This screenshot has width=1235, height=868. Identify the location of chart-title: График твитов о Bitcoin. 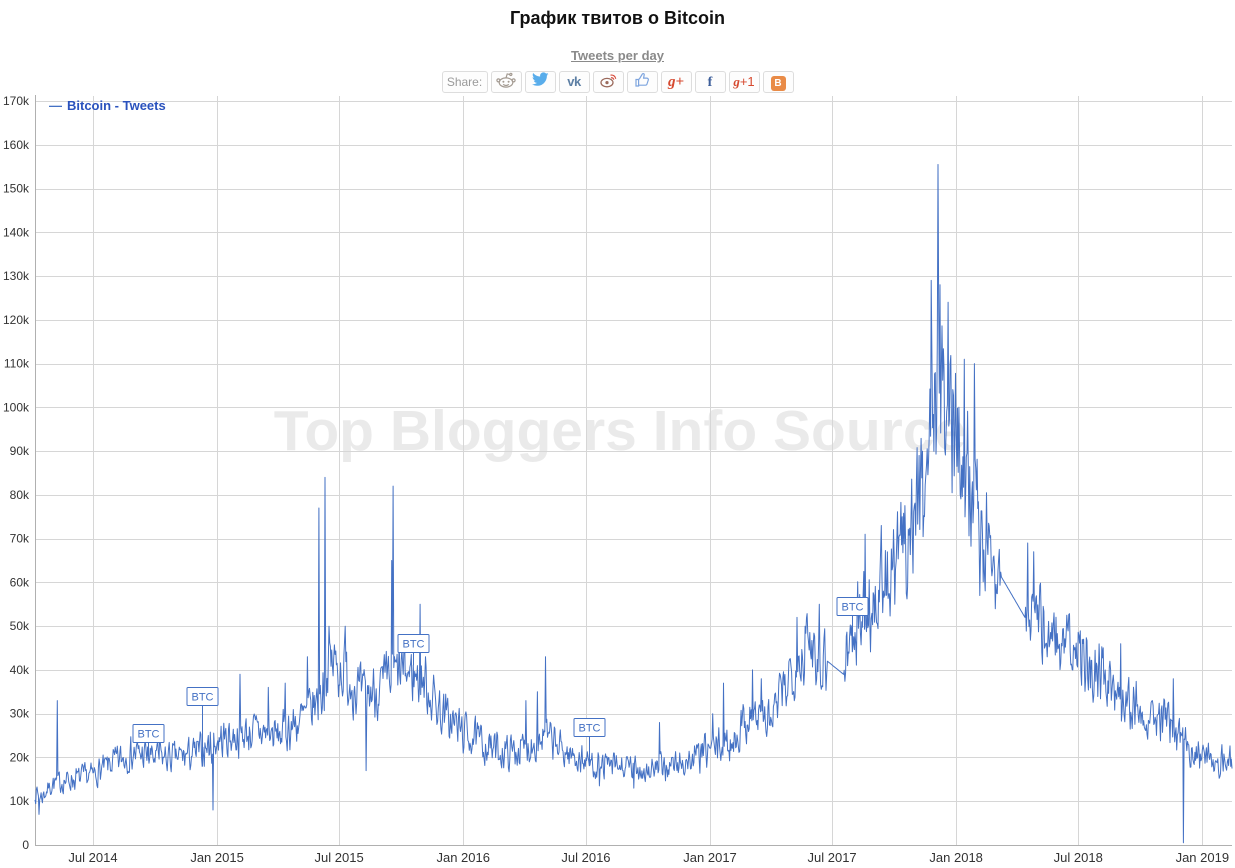
(617, 18).